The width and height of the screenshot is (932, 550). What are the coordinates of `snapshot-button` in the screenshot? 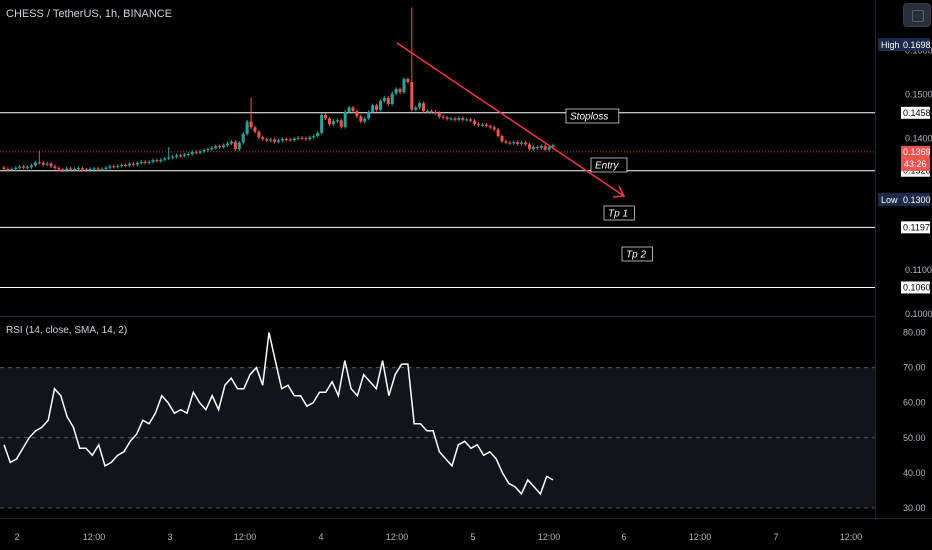 It's located at (917, 15).